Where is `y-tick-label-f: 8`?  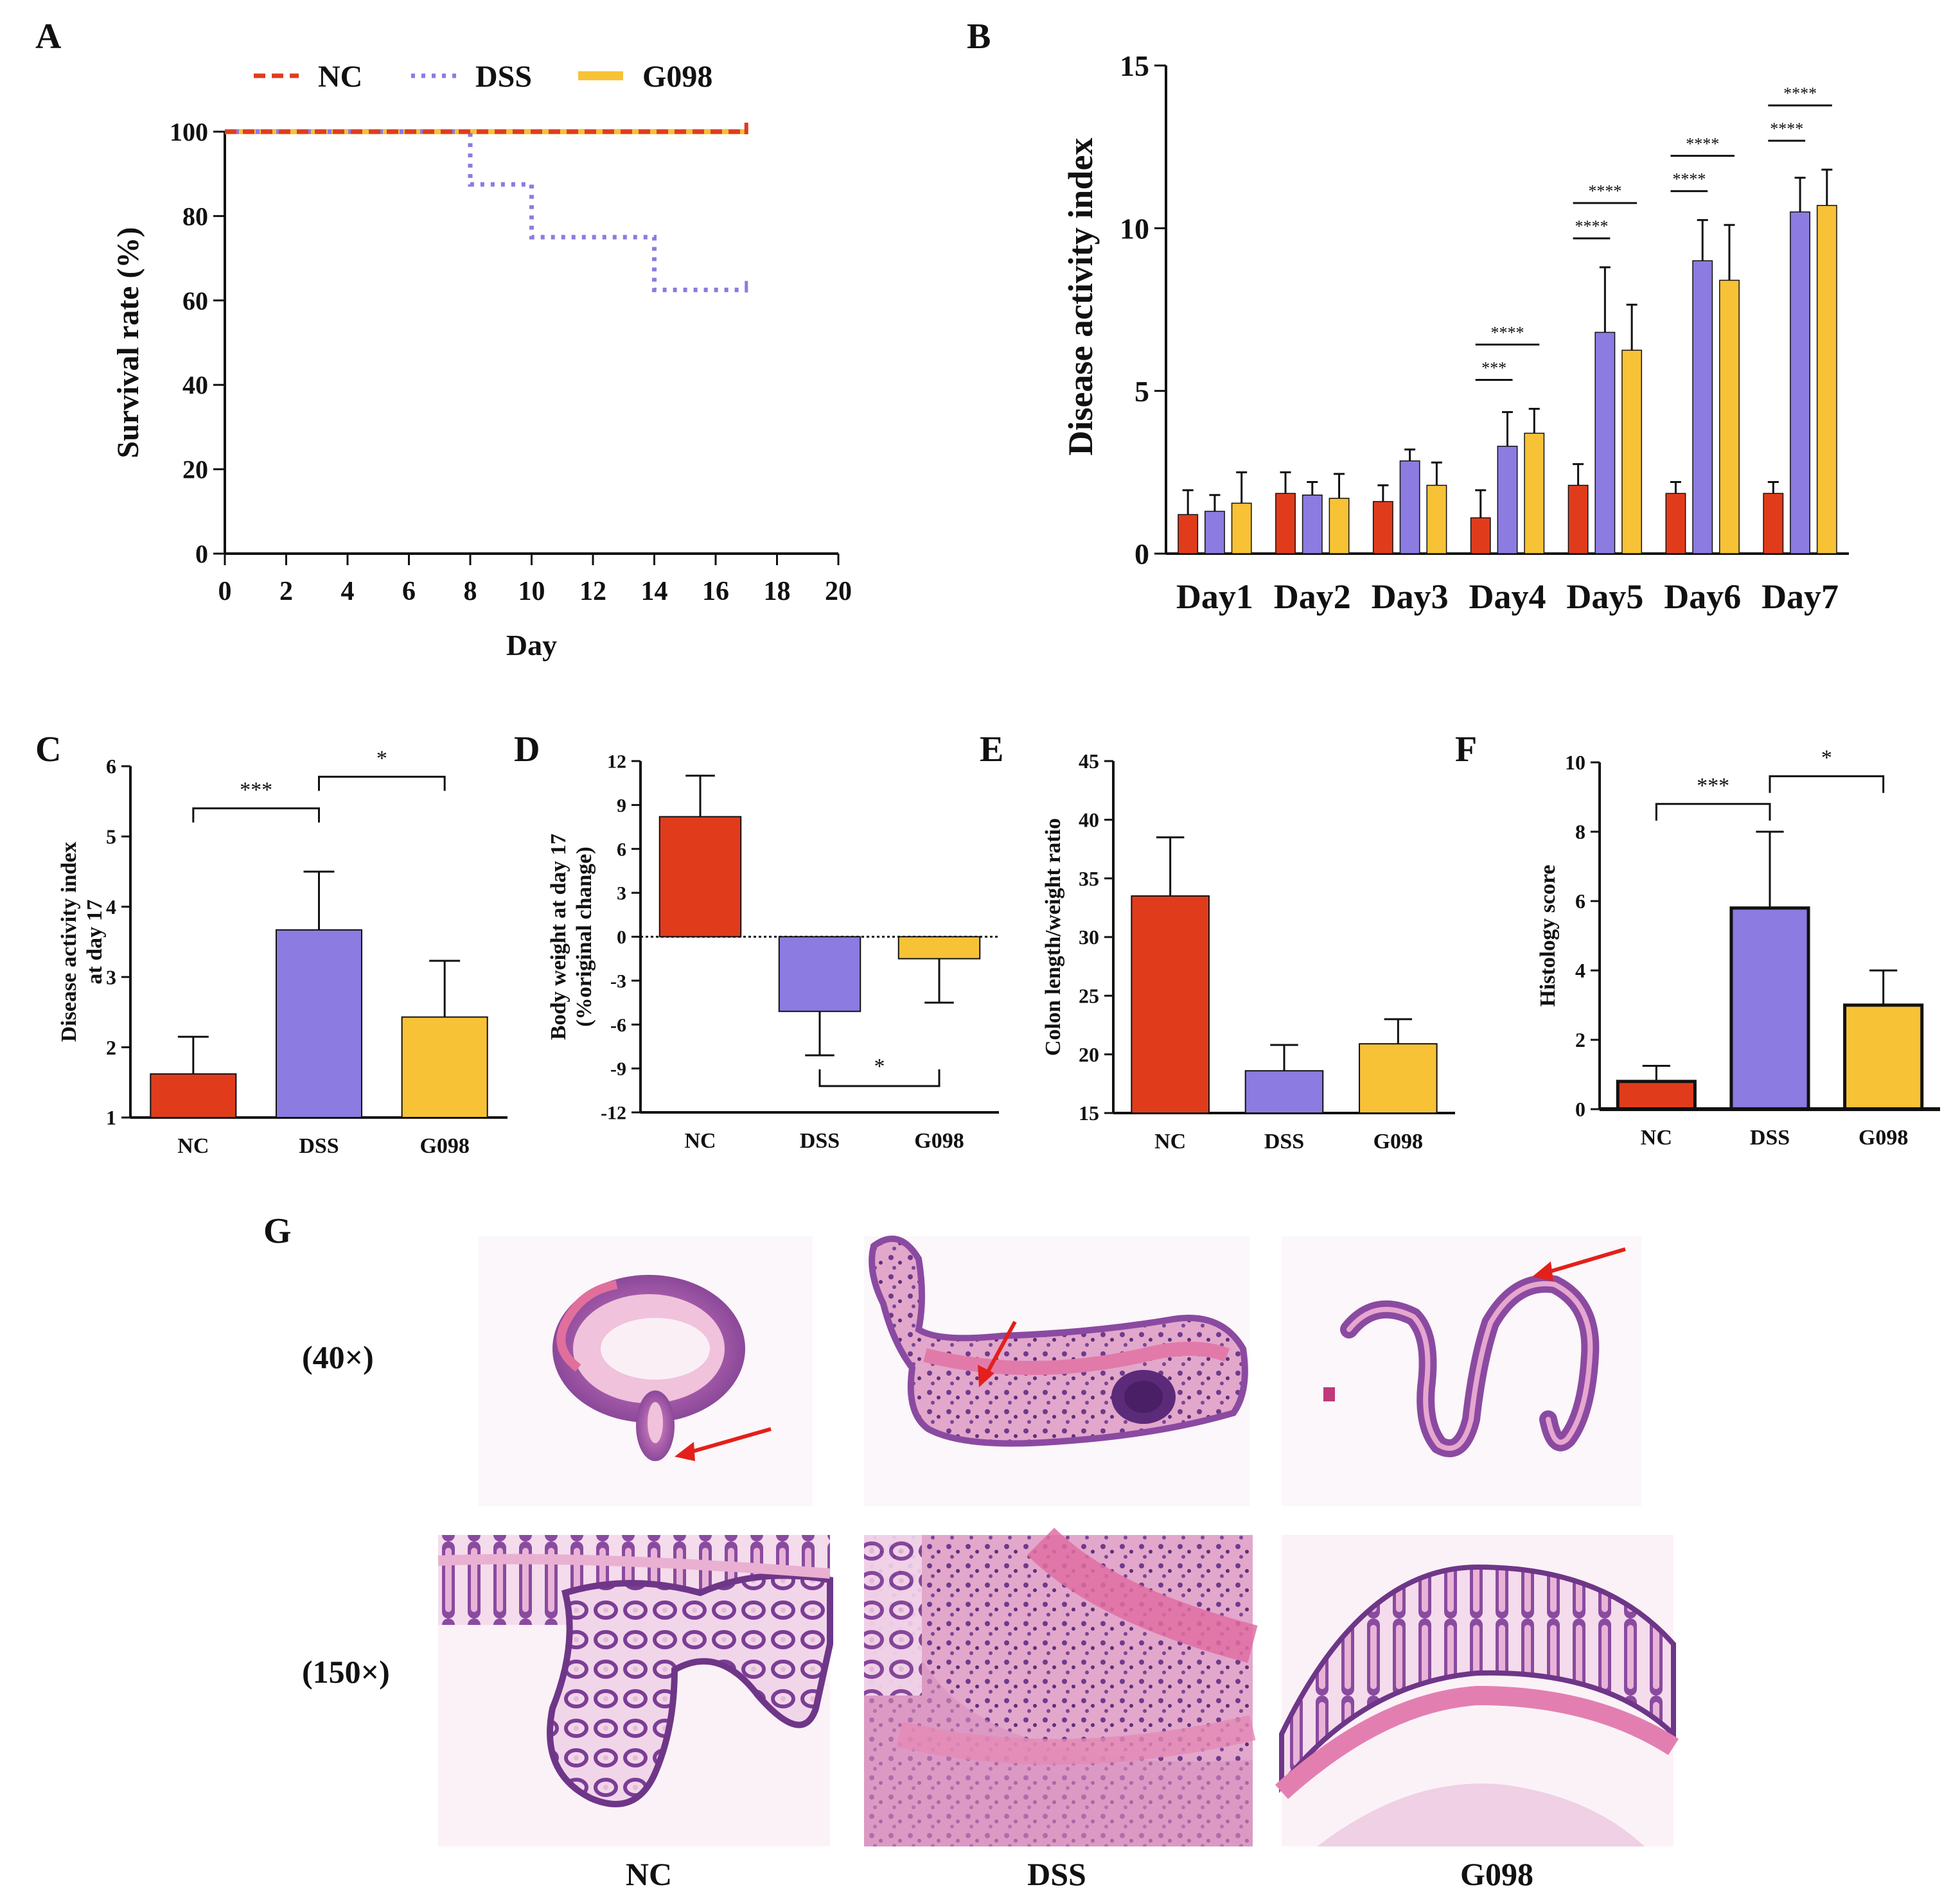 y-tick-label-f: 8 is located at coordinates (1580, 831).